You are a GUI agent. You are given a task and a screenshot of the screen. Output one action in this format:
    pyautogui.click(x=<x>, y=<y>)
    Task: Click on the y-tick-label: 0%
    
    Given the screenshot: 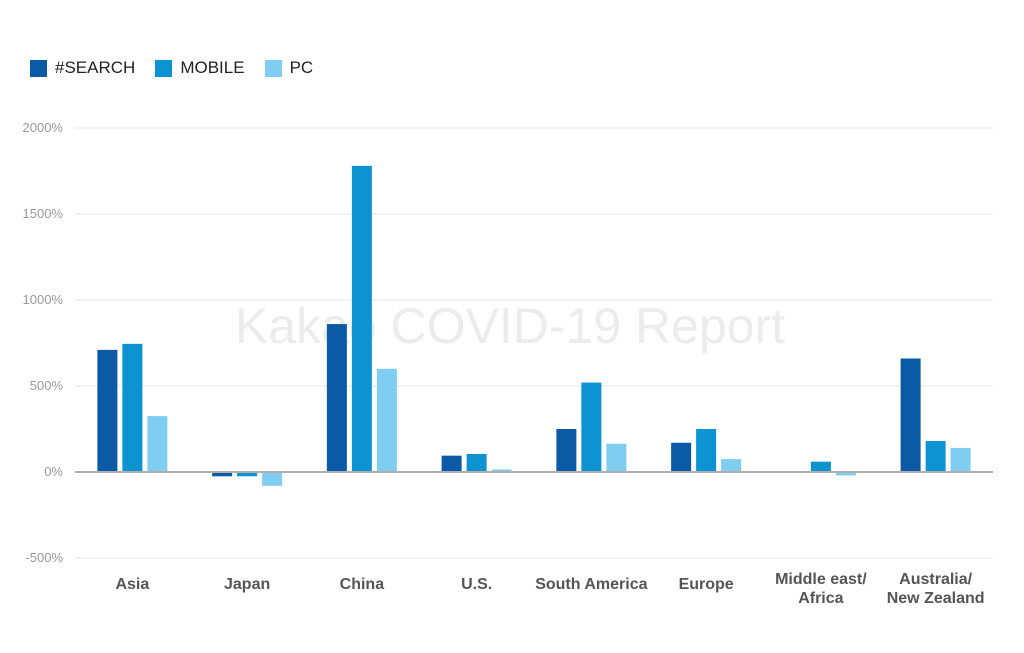 What is the action you would take?
    pyautogui.click(x=53, y=471)
    